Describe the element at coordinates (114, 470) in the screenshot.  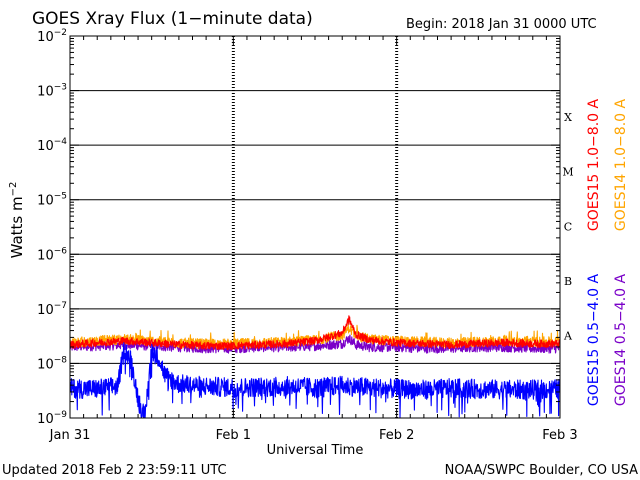
I see `updated-time: Updated 2018 Feb 2 23:59:11 UTC` at that location.